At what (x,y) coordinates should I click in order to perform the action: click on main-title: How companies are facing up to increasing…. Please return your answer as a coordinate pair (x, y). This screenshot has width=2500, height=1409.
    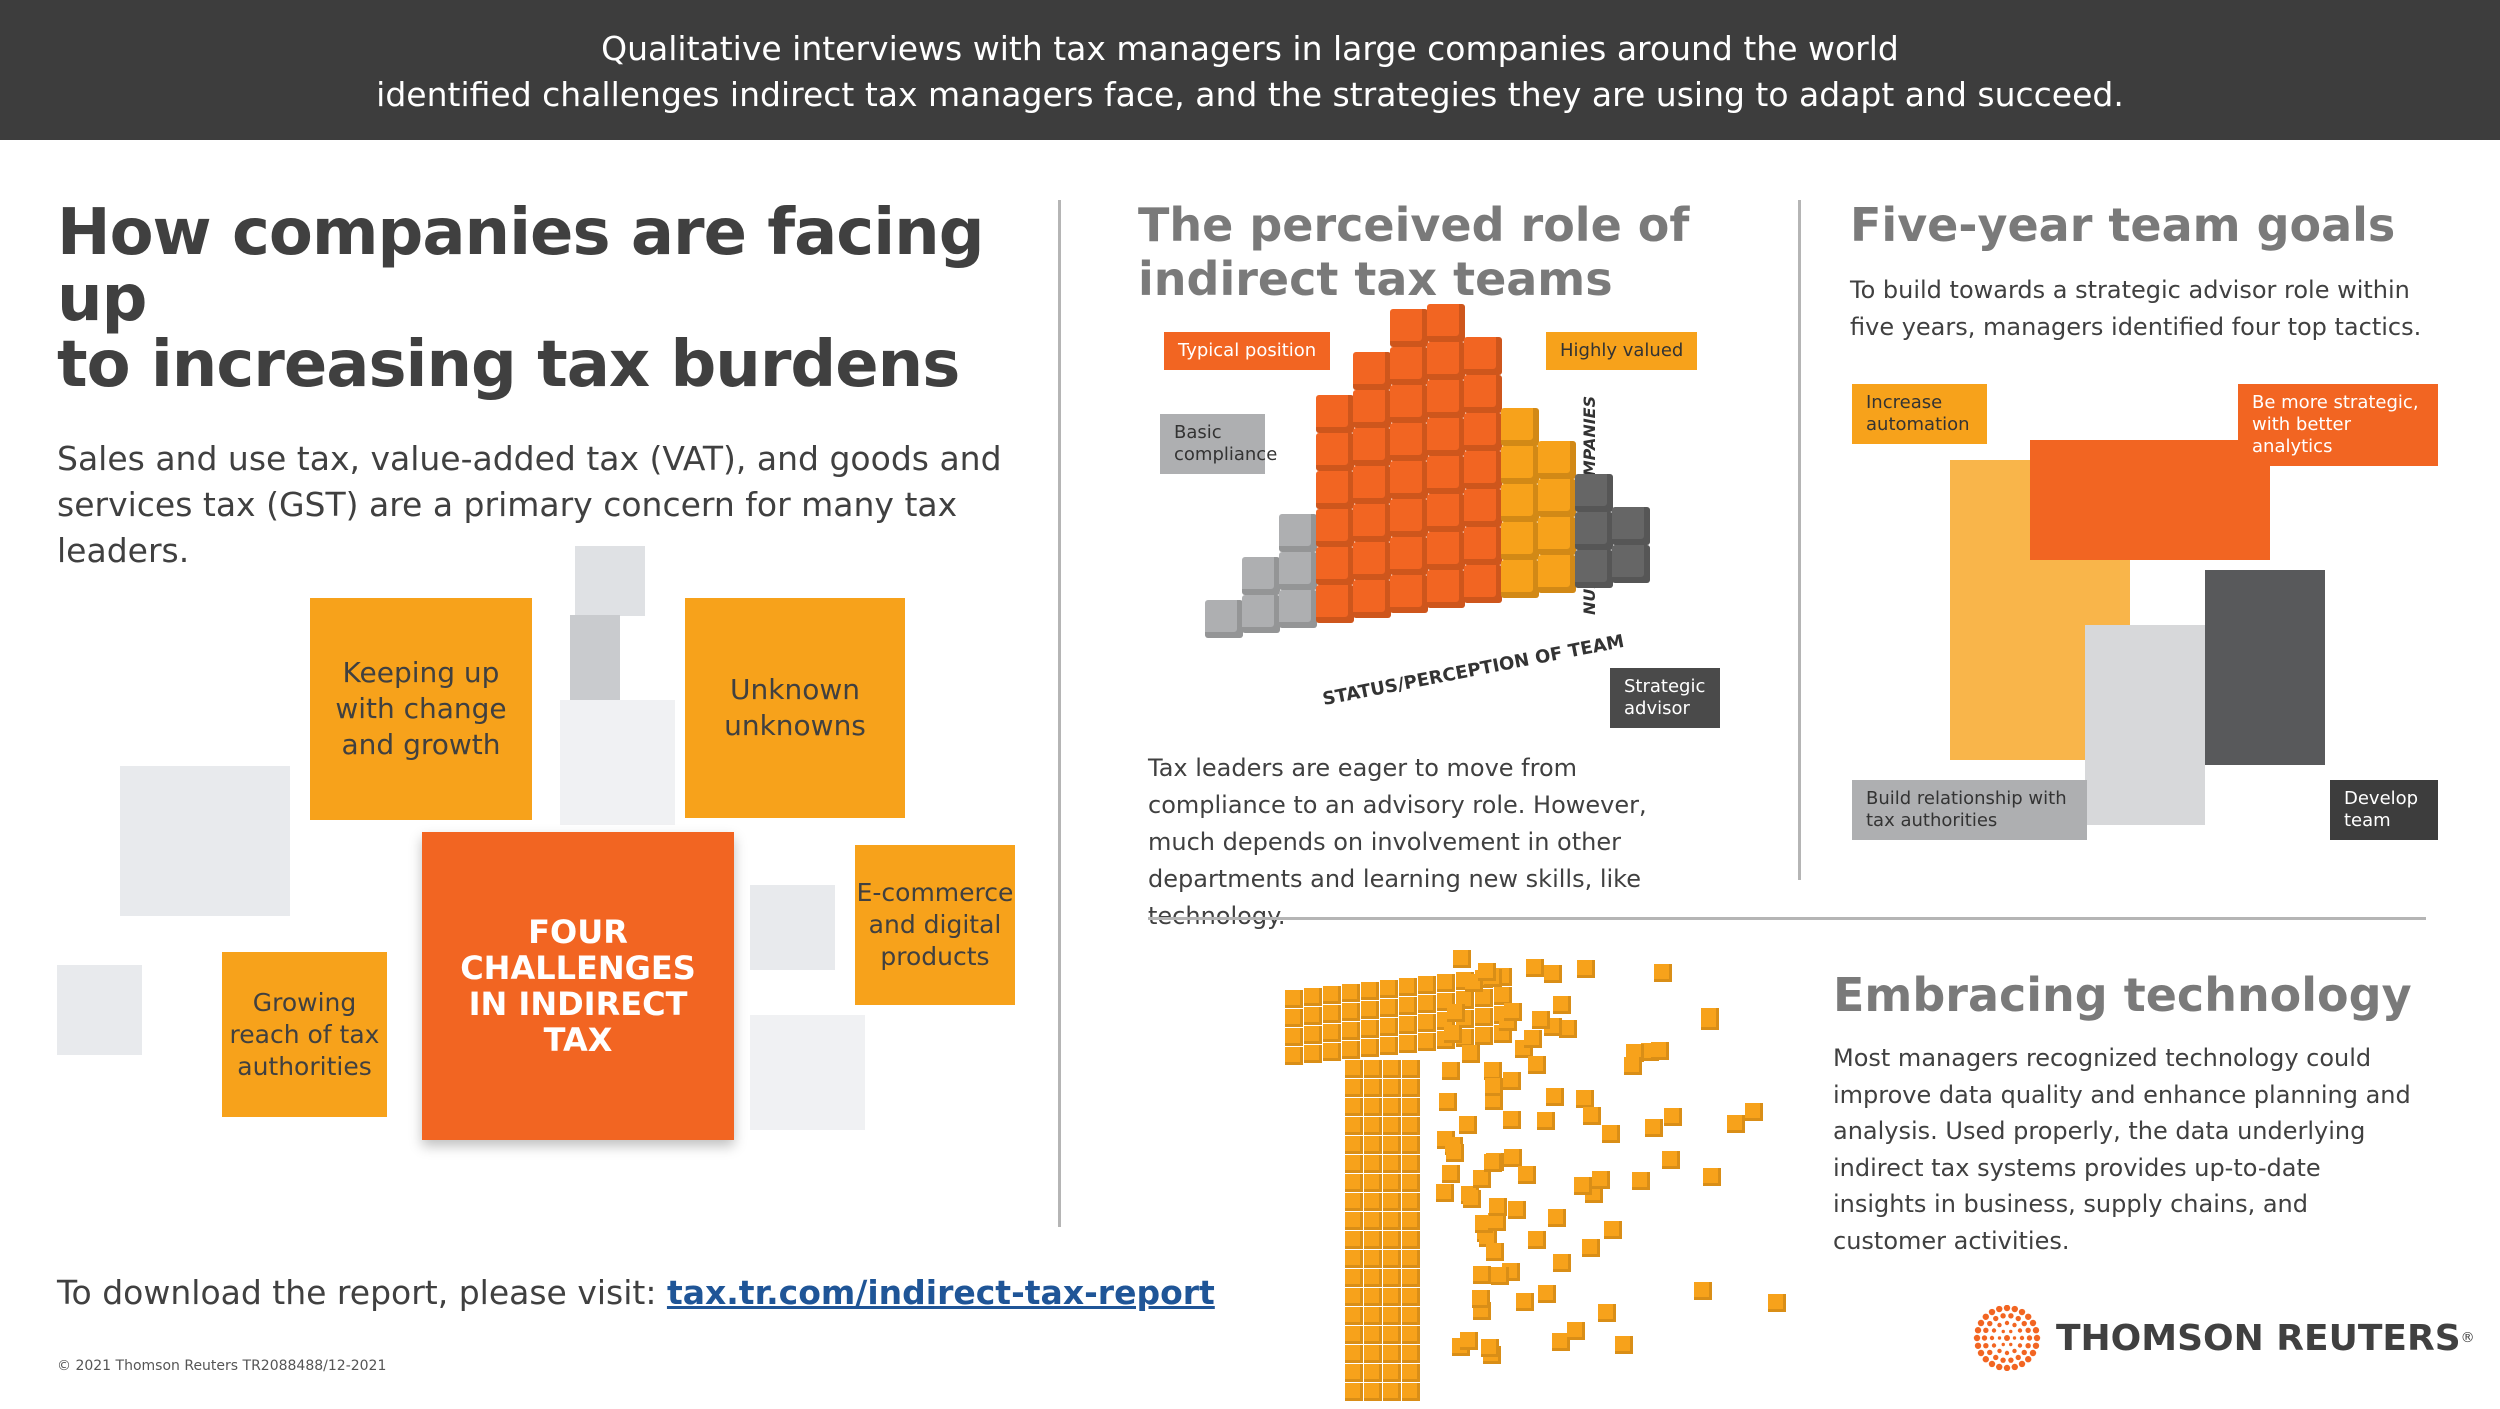
    Looking at the image, I should click on (521, 299).